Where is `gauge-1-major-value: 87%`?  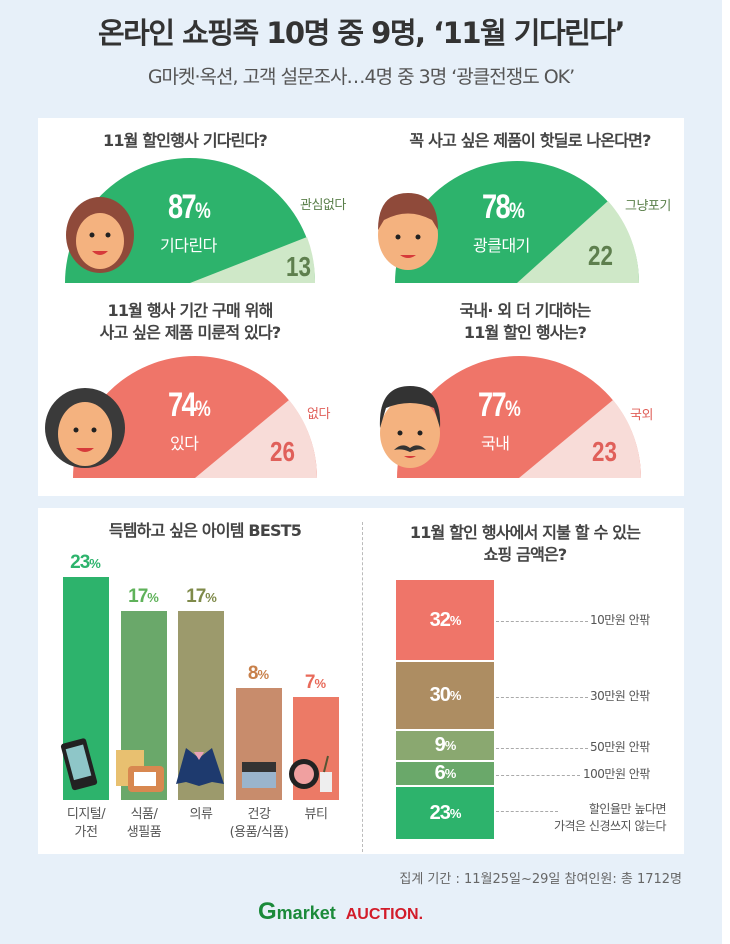
gauge-1-major-value: 87% is located at coordinates (189, 207).